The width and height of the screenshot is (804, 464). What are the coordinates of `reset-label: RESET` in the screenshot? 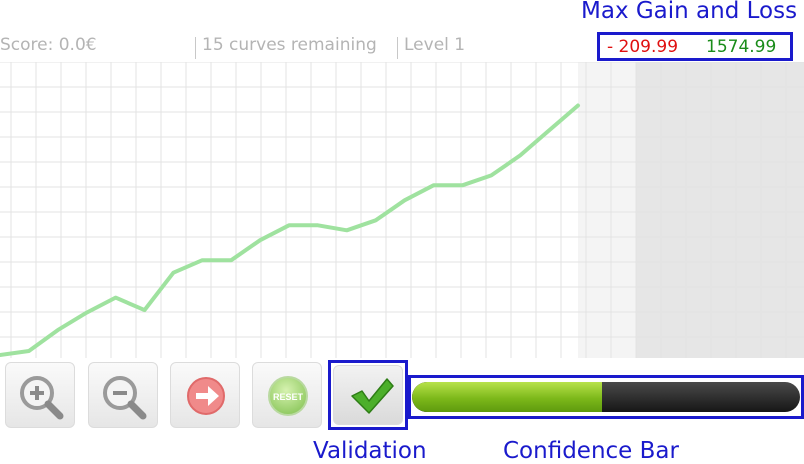 It's located at (288, 397).